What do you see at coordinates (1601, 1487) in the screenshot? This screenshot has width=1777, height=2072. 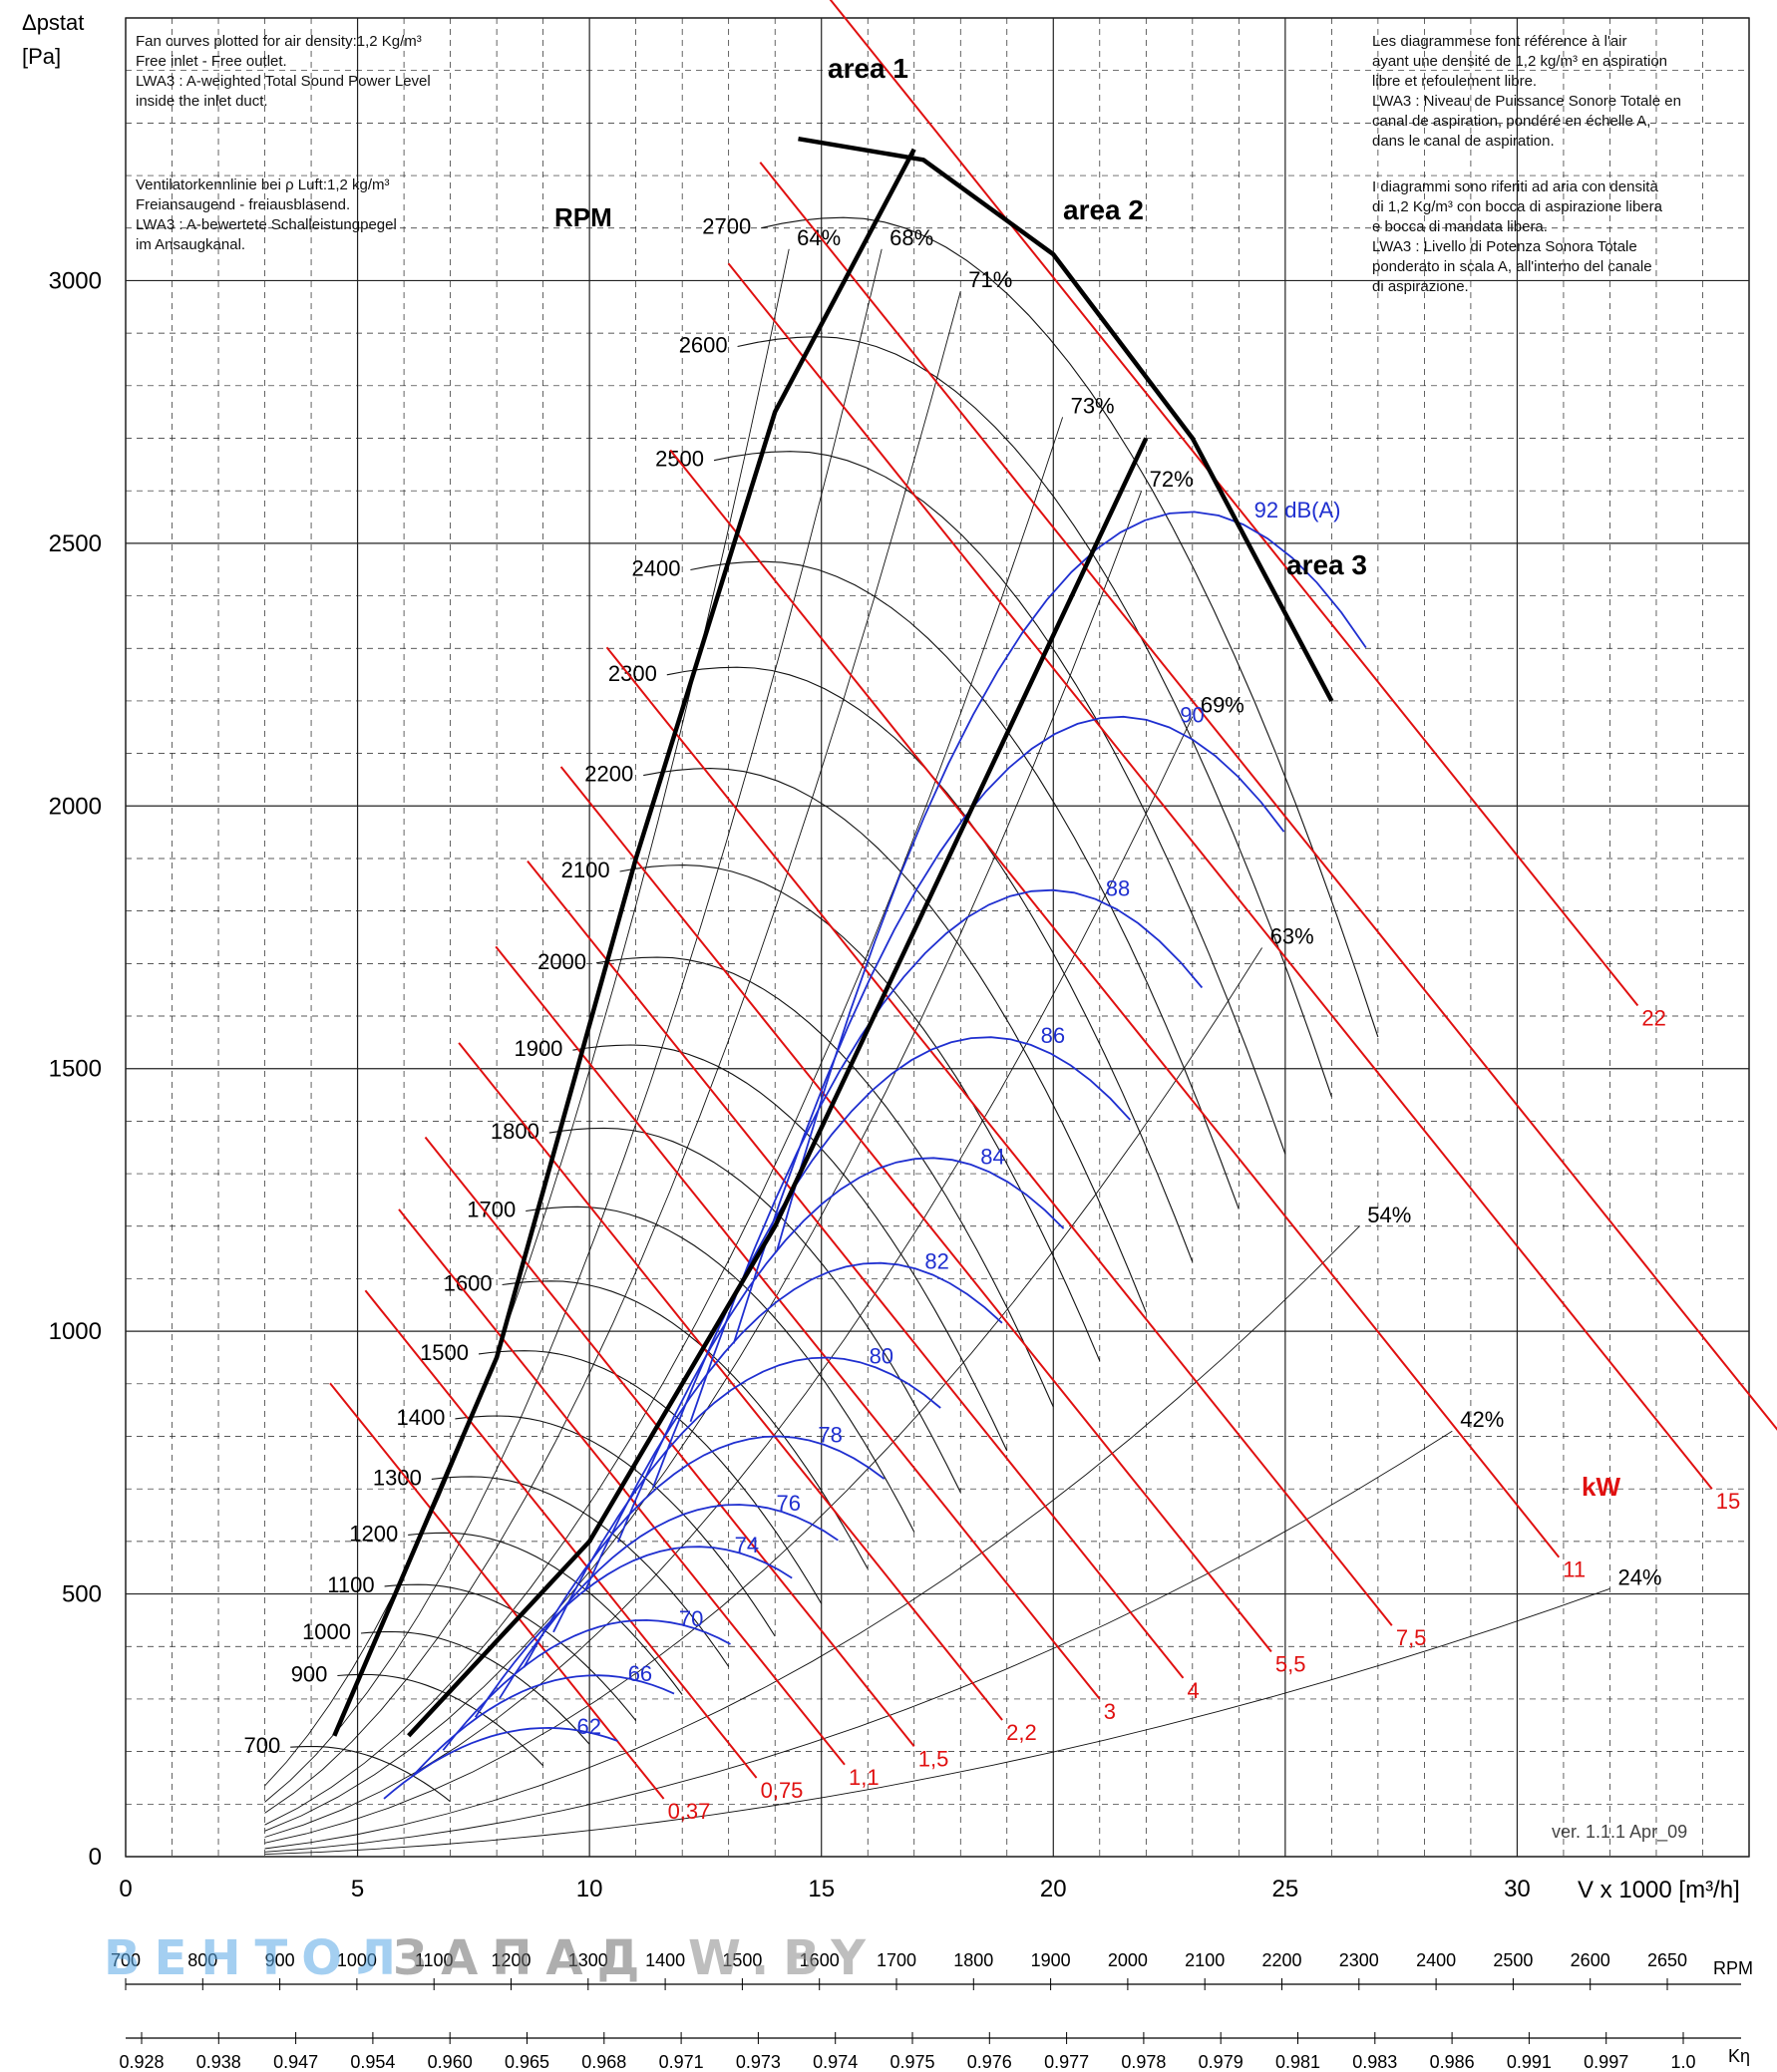 I see `kw-label: kW` at bounding box center [1601, 1487].